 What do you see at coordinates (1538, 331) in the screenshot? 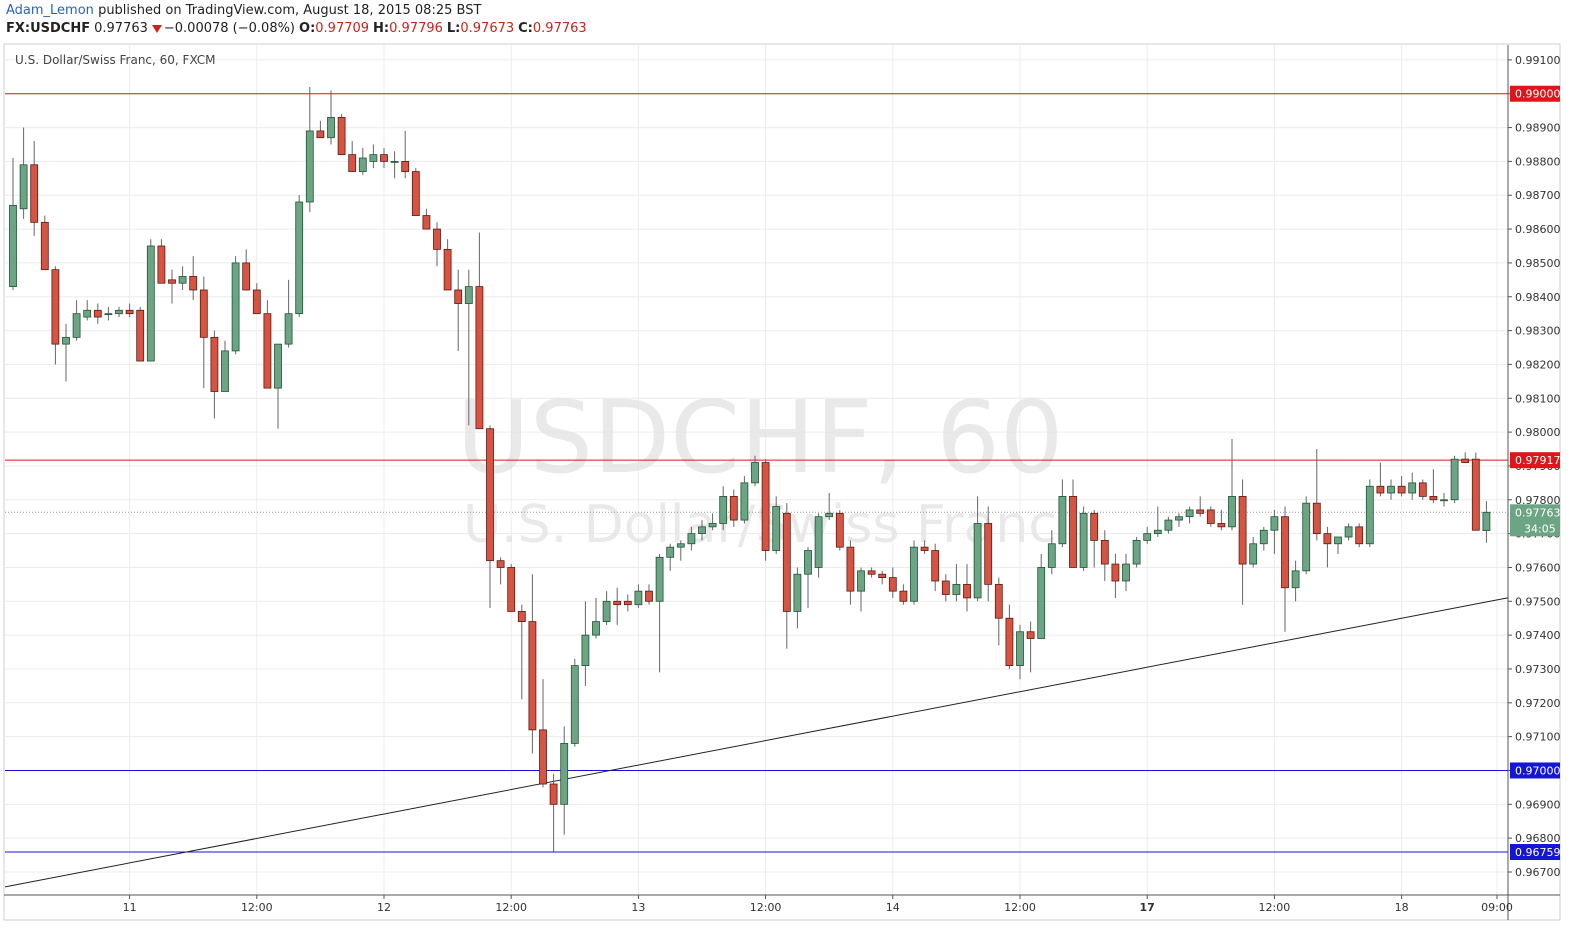
I see `y-tick-label: 0.98300` at bounding box center [1538, 331].